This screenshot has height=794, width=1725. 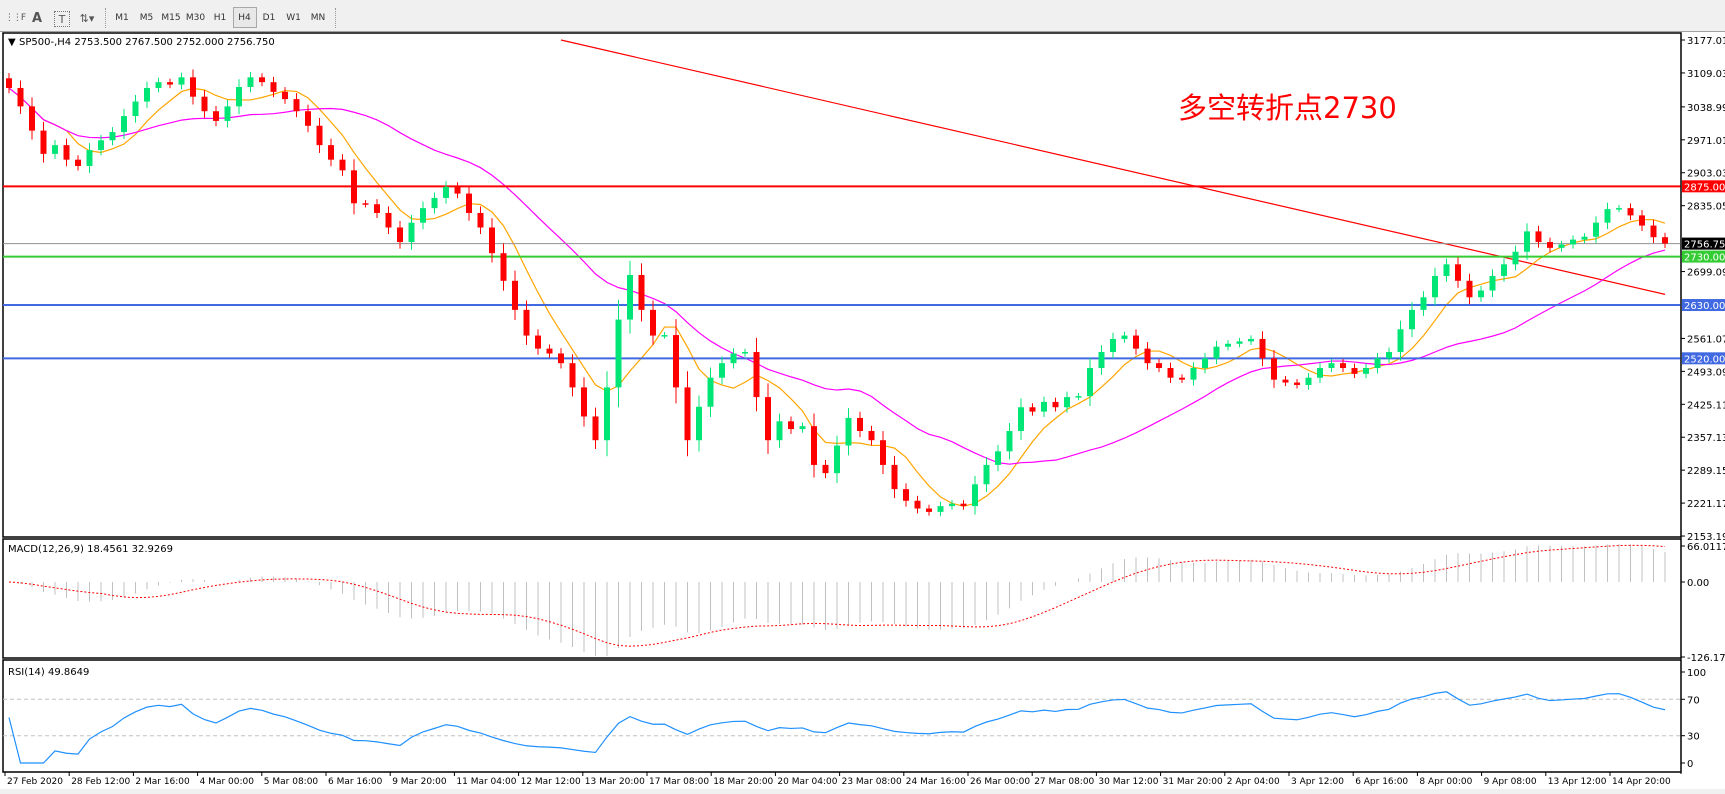 What do you see at coordinates (743, 782) in the screenshot?
I see `x-tick-label: 18 Mar 20:00` at bounding box center [743, 782].